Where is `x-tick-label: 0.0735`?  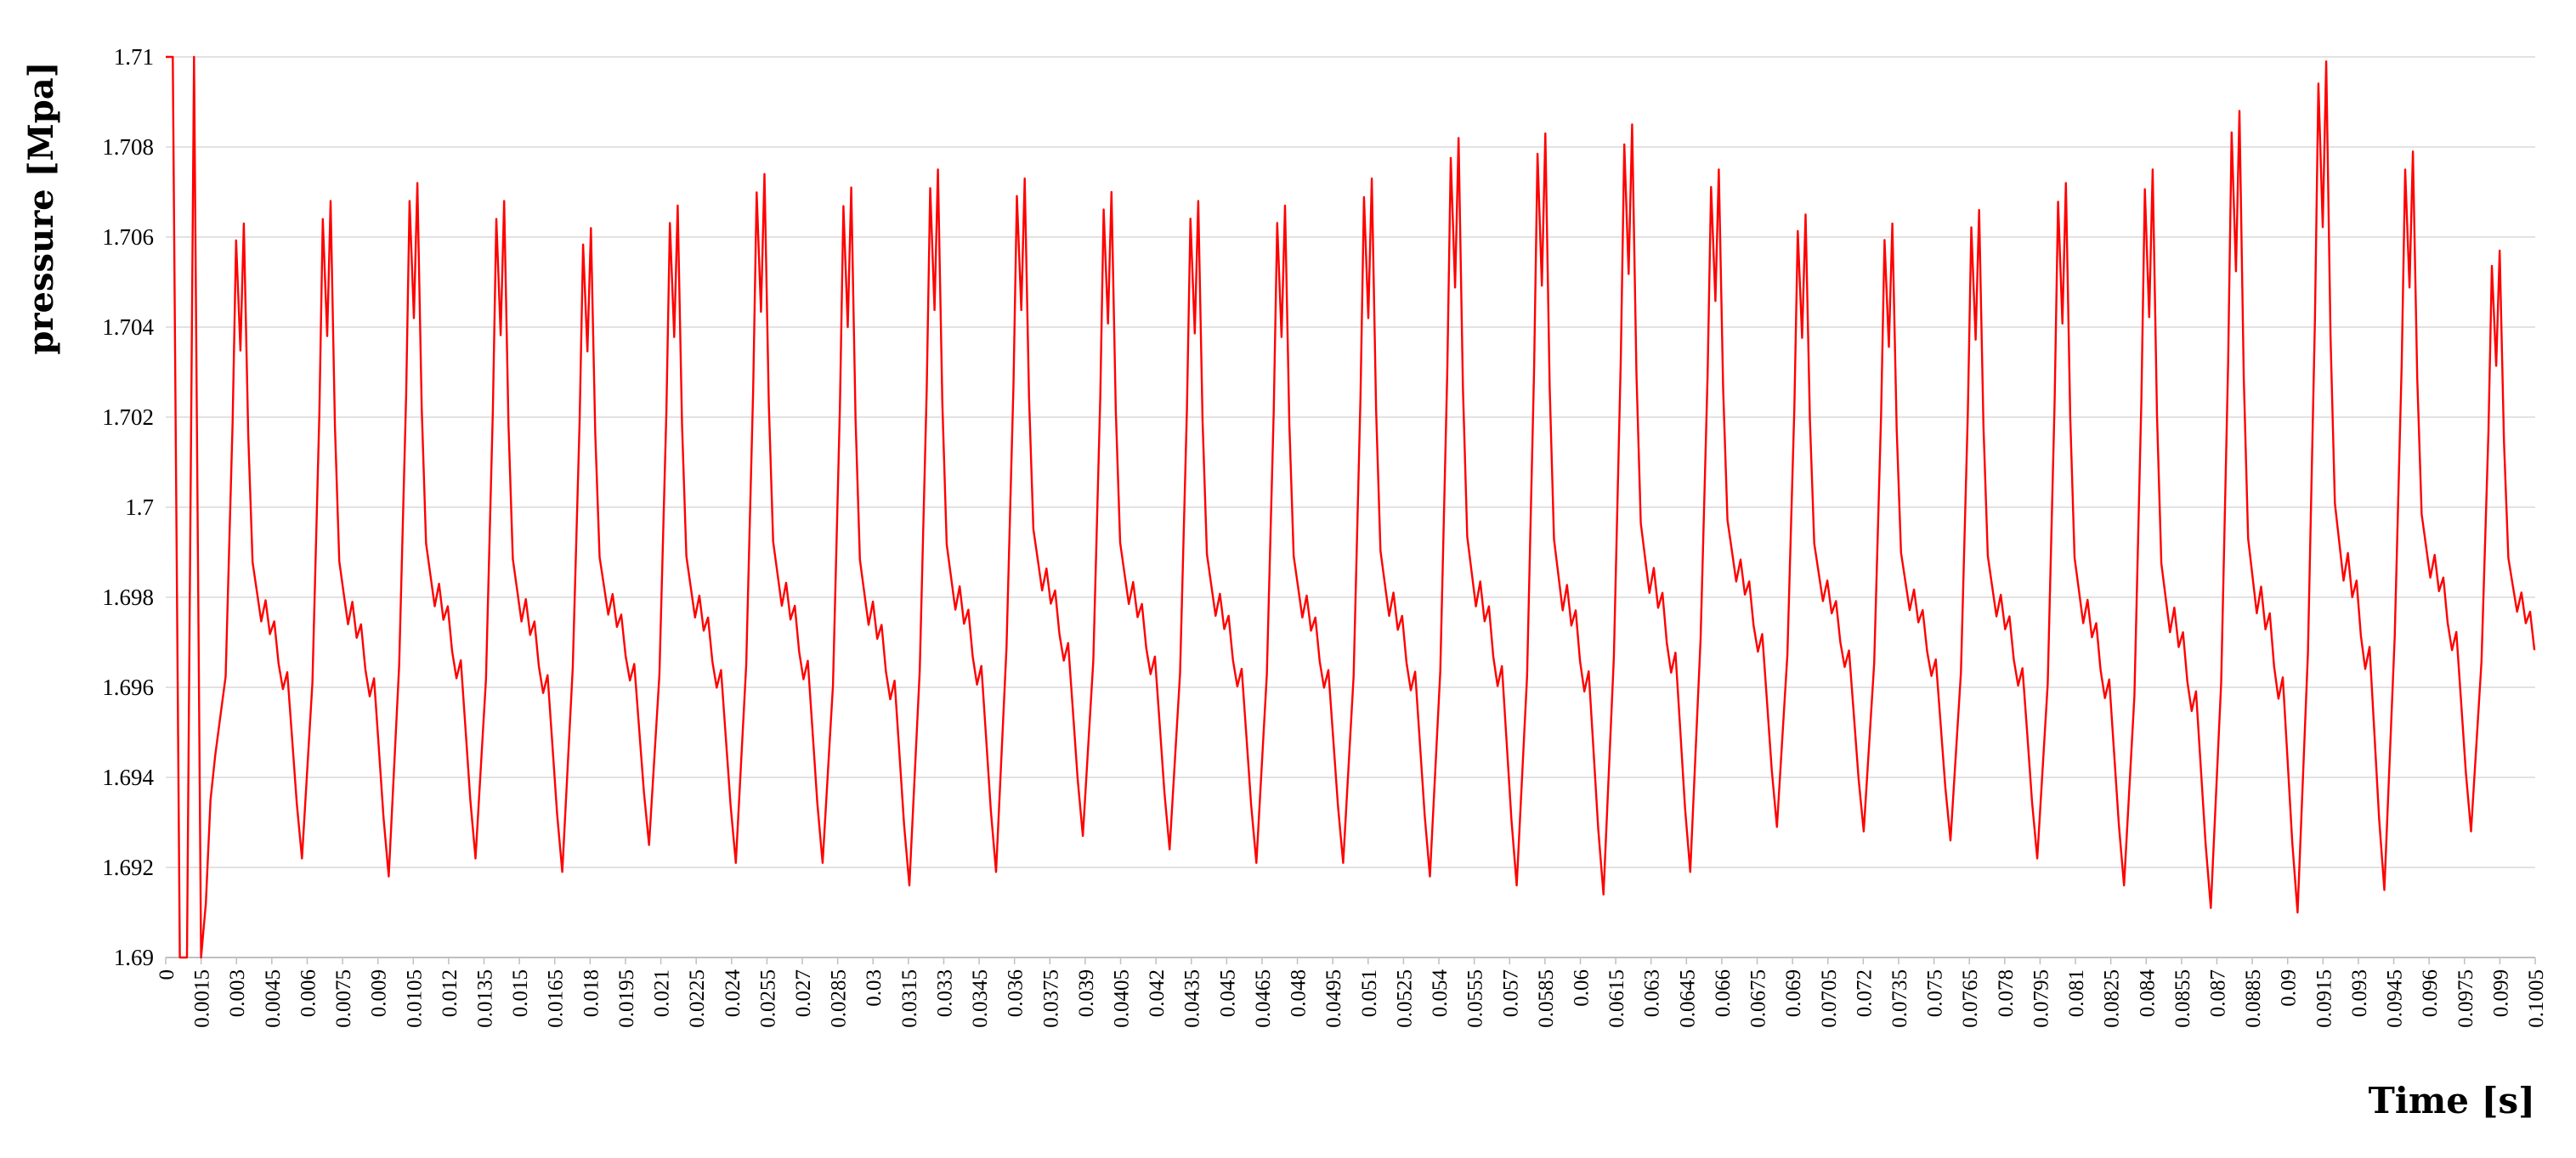
x-tick-label: 0.0735 is located at coordinates (1899, 998).